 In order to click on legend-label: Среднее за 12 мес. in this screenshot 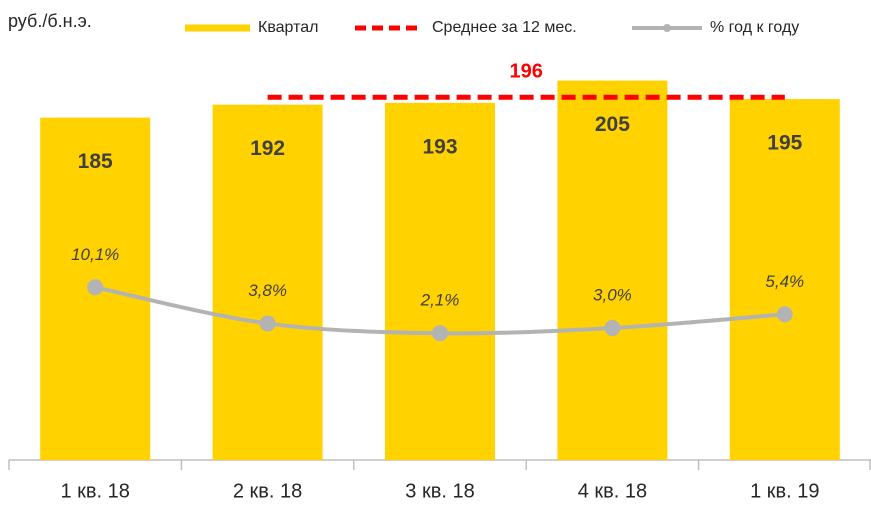, I will do `click(504, 27)`.